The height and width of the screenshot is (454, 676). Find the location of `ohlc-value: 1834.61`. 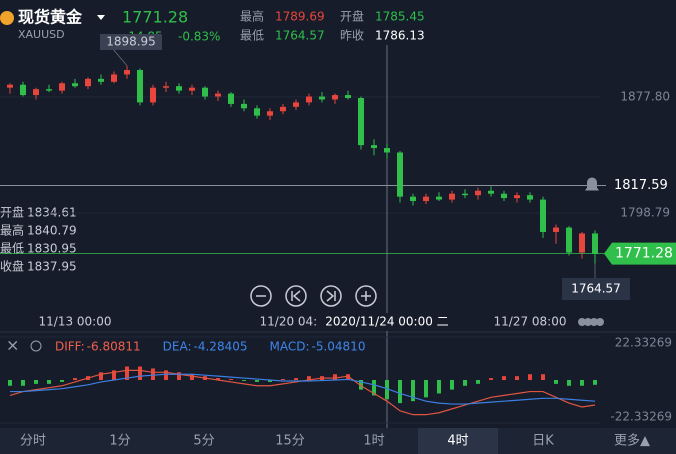

ohlc-value: 1834.61 is located at coordinates (52, 213).